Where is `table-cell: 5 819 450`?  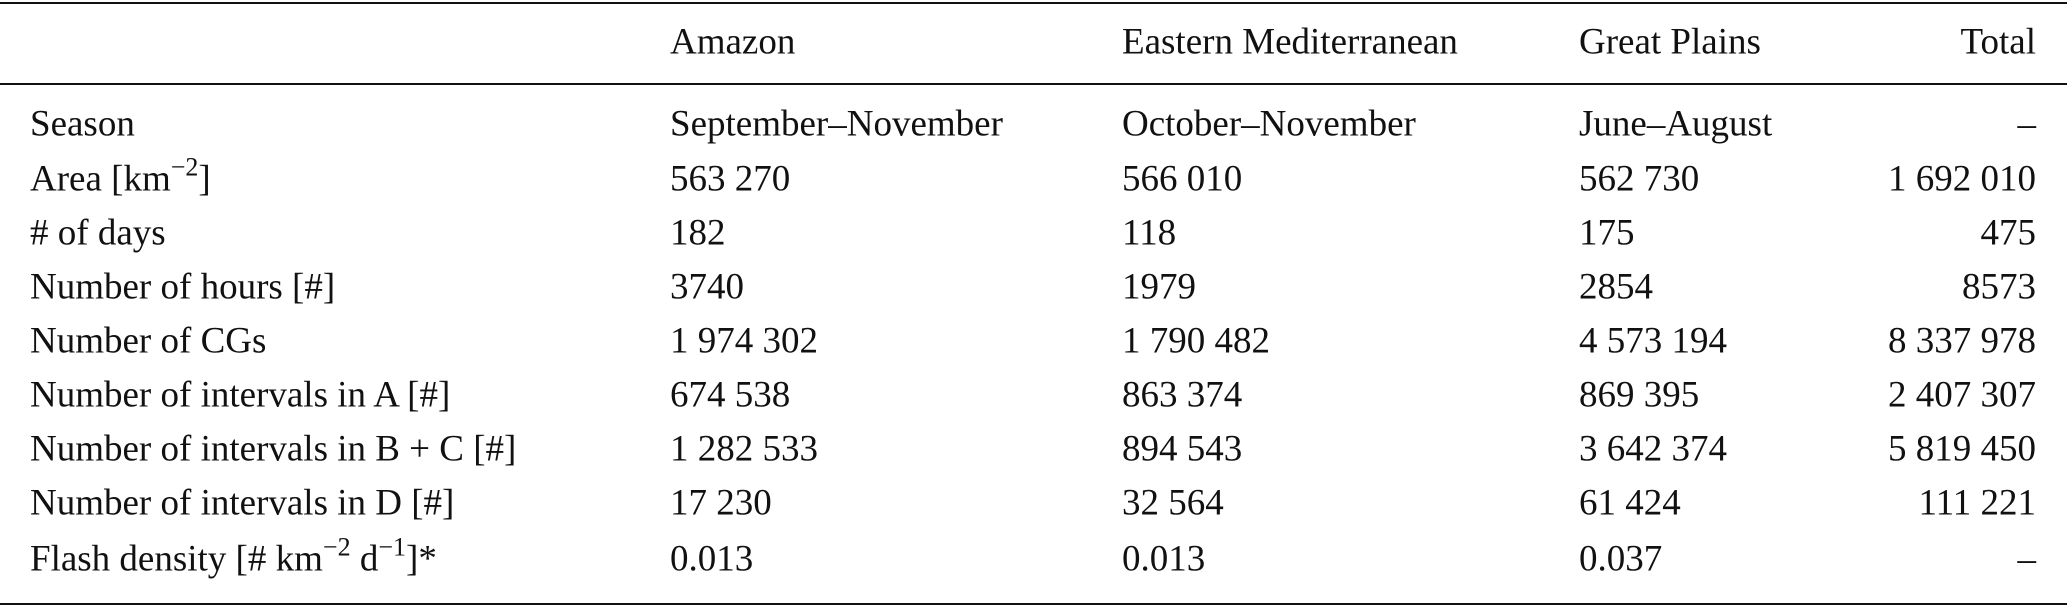
table-cell: 5 819 450 is located at coordinates (1962, 449).